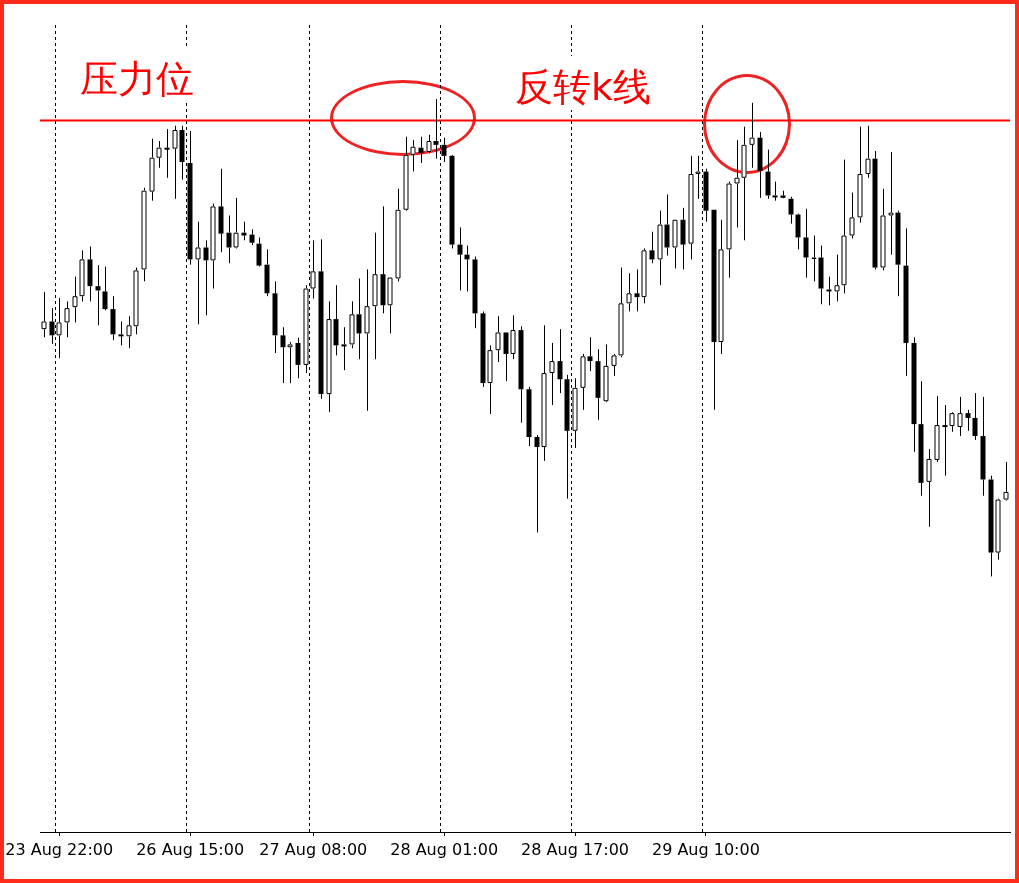  I want to click on x-tick-label: 27 Aug 08:00, so click(313, 849).